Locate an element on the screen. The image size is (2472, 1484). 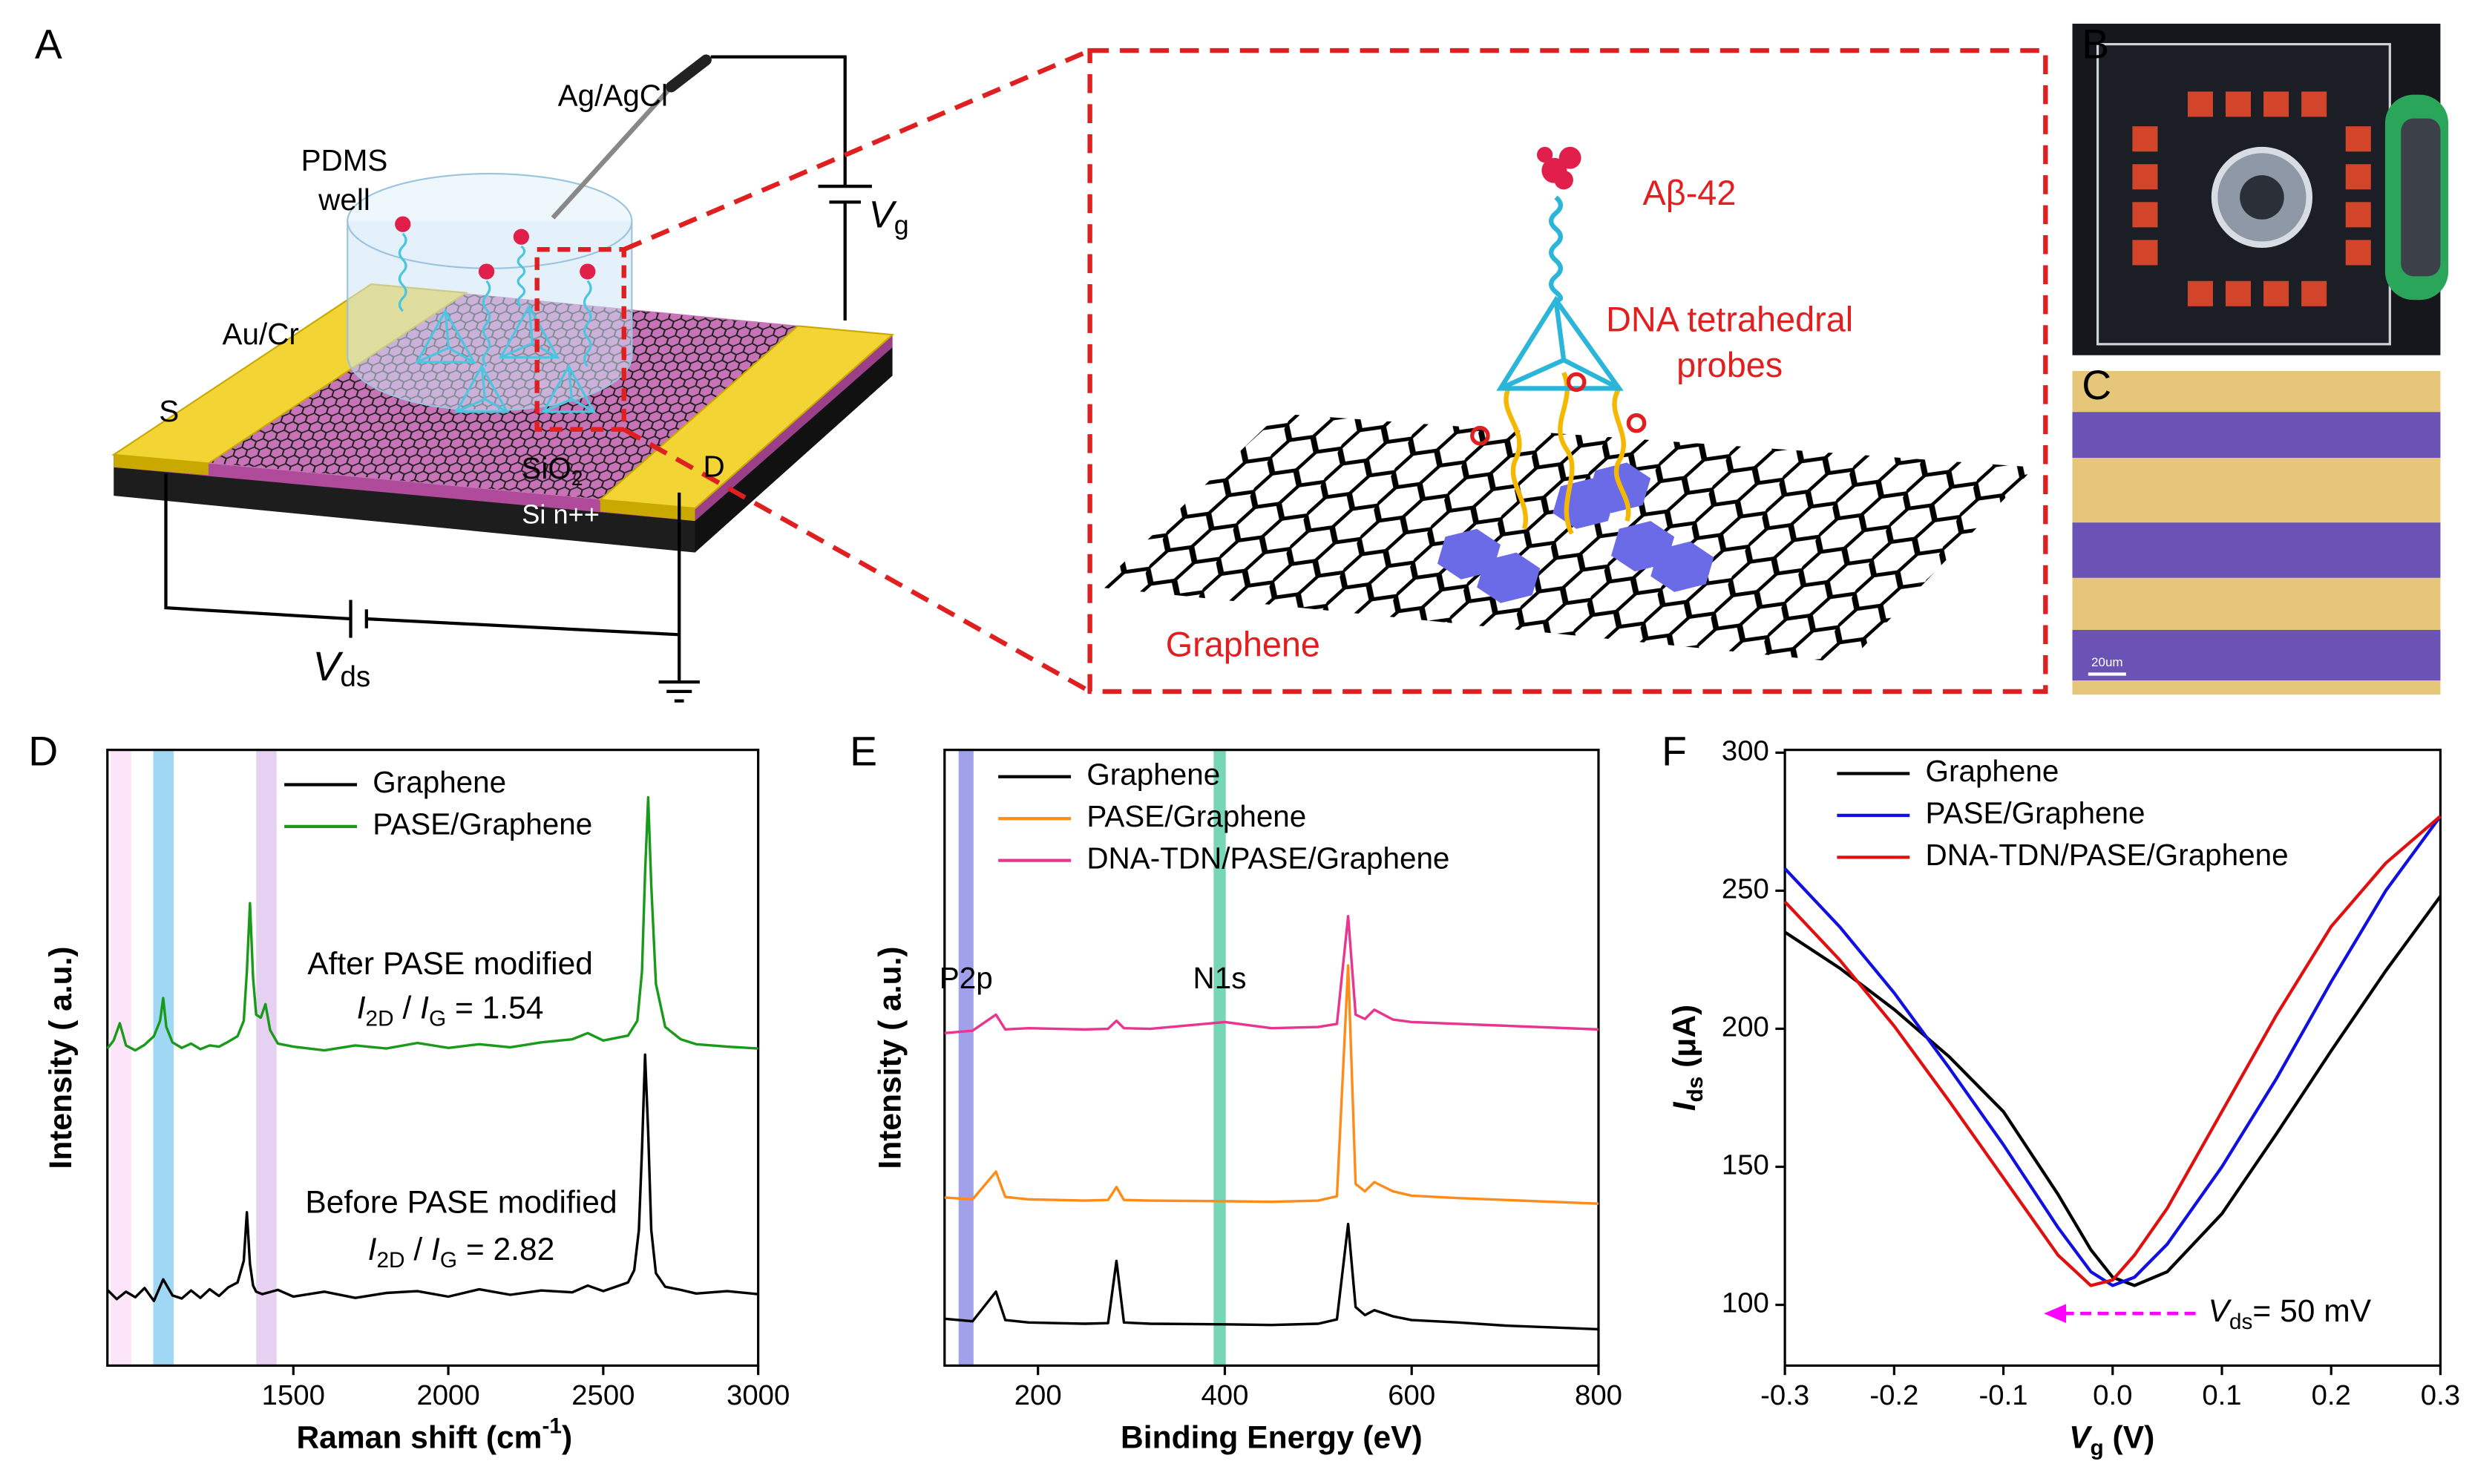
legend-label: DNA-TDN/PASE/Graphene is located at coordinates (1267, 858).